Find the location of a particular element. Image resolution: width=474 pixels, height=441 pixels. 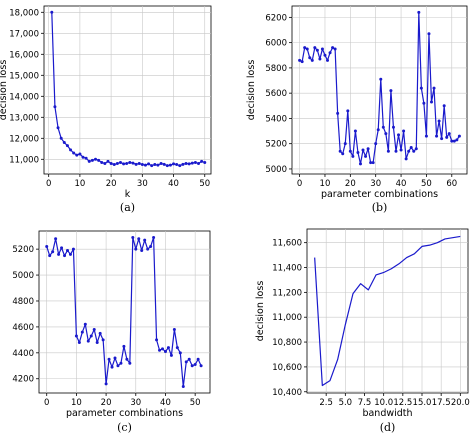

y-tick-label: 12,000 is located at coordinates (24, 139).